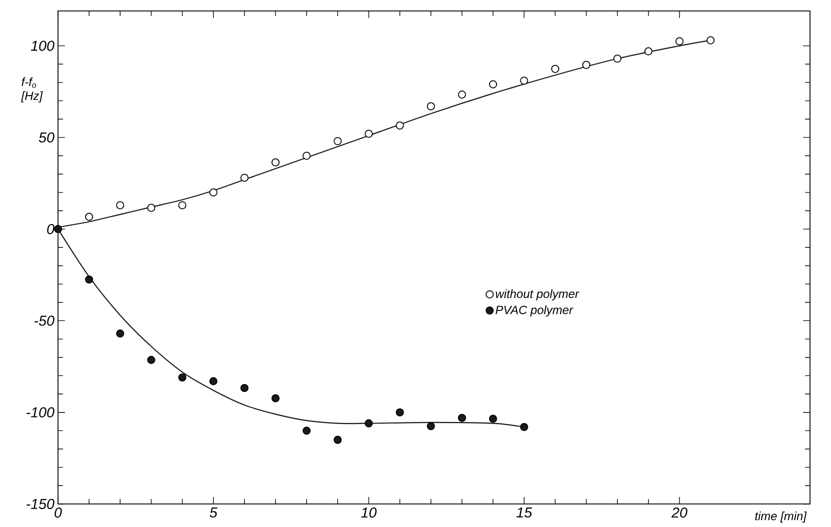 The image size is (831, 527). Describe the element at coordinates (40, 412) in the screenshot. I see `y-tick-label: -100` at that location.